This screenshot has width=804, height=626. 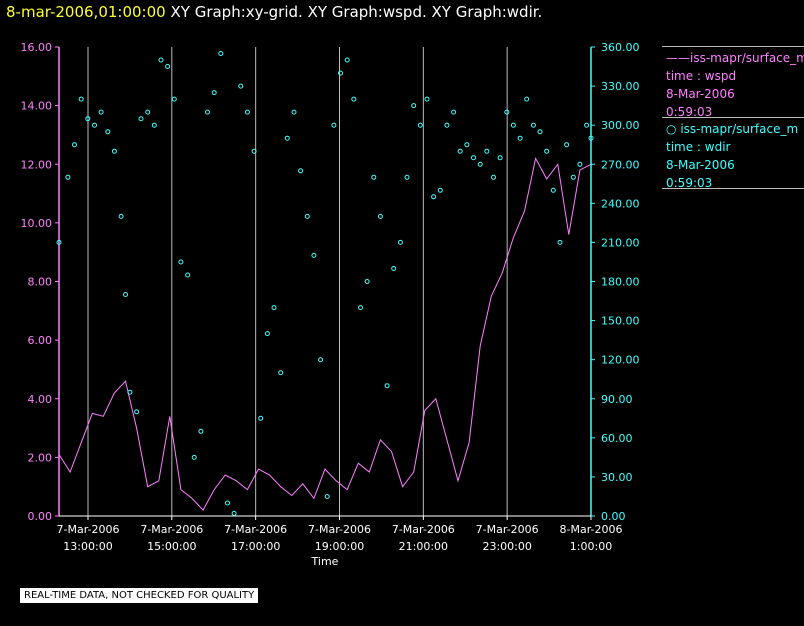 What do you see at coordinates (620, 242) in the screenshot?
I see `right-y-tick-label: 210.00` at bounding box center [620, 242].